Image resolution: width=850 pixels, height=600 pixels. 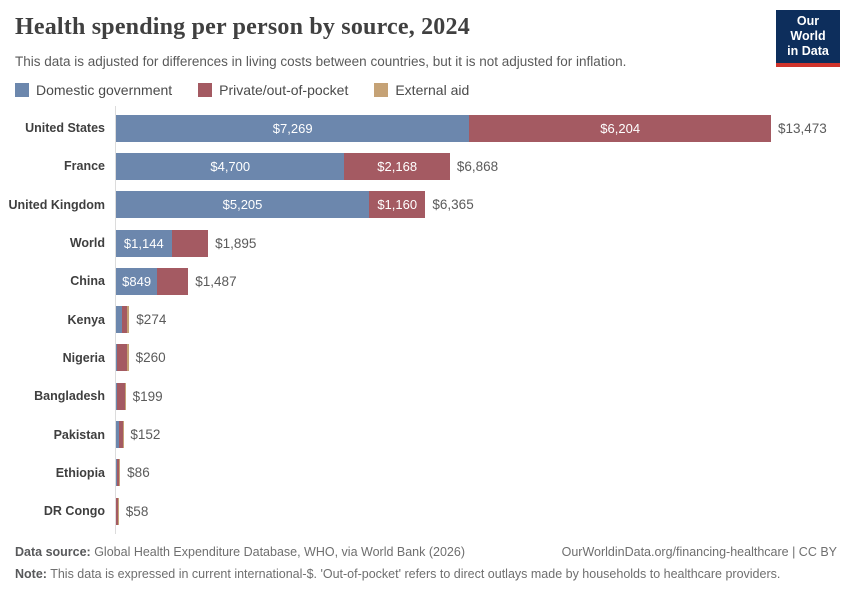 I want to click on bar-segment-domestic-government: $5,205, so click(x=243, y=205).